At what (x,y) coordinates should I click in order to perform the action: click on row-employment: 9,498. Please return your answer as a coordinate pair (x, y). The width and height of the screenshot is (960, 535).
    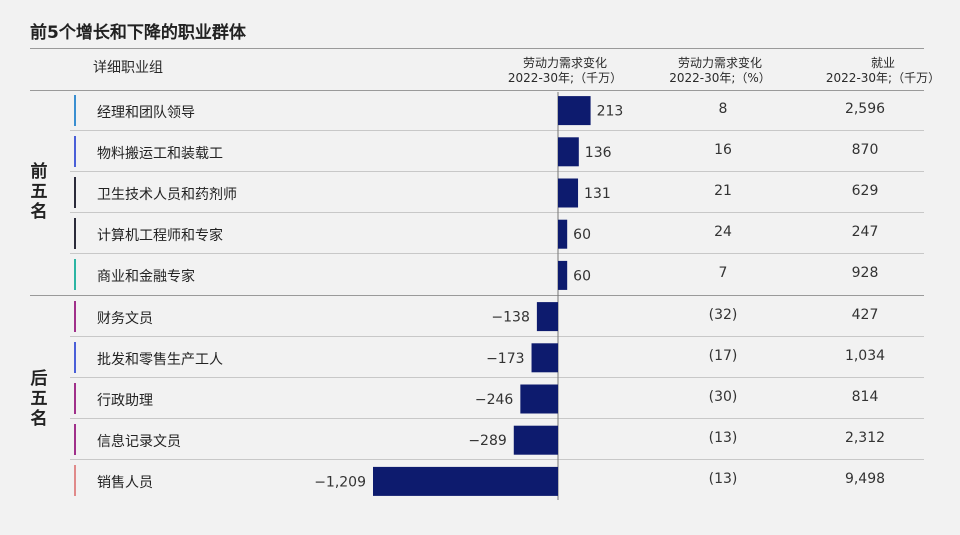
    Looking at the image, I should click on (865, 479).